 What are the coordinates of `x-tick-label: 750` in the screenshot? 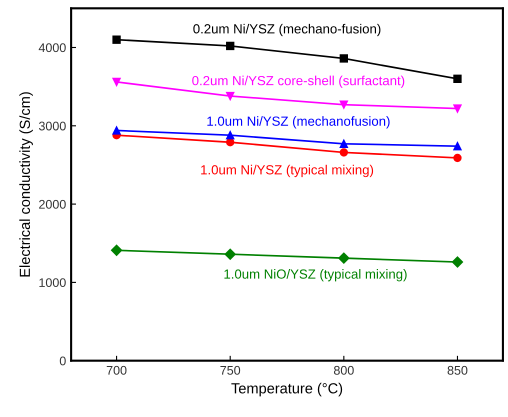 It's located at (230, 370).